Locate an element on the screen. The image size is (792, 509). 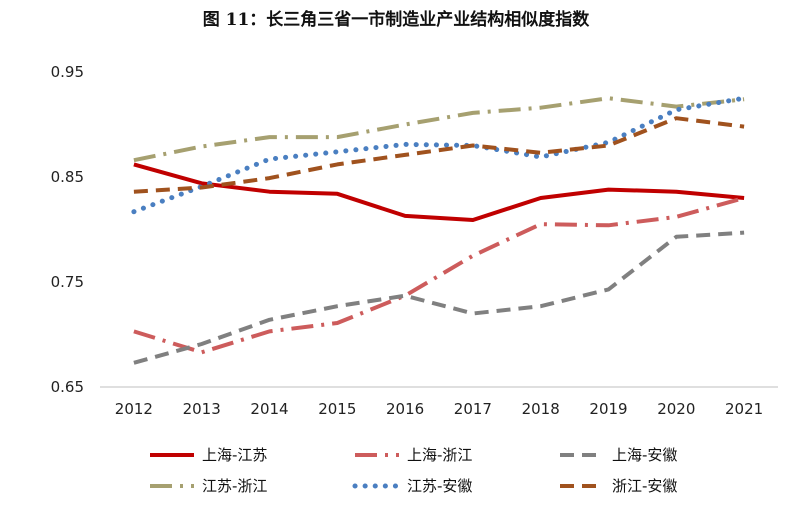
x-tick-label: 2013 is located at coordinates (202, 409).